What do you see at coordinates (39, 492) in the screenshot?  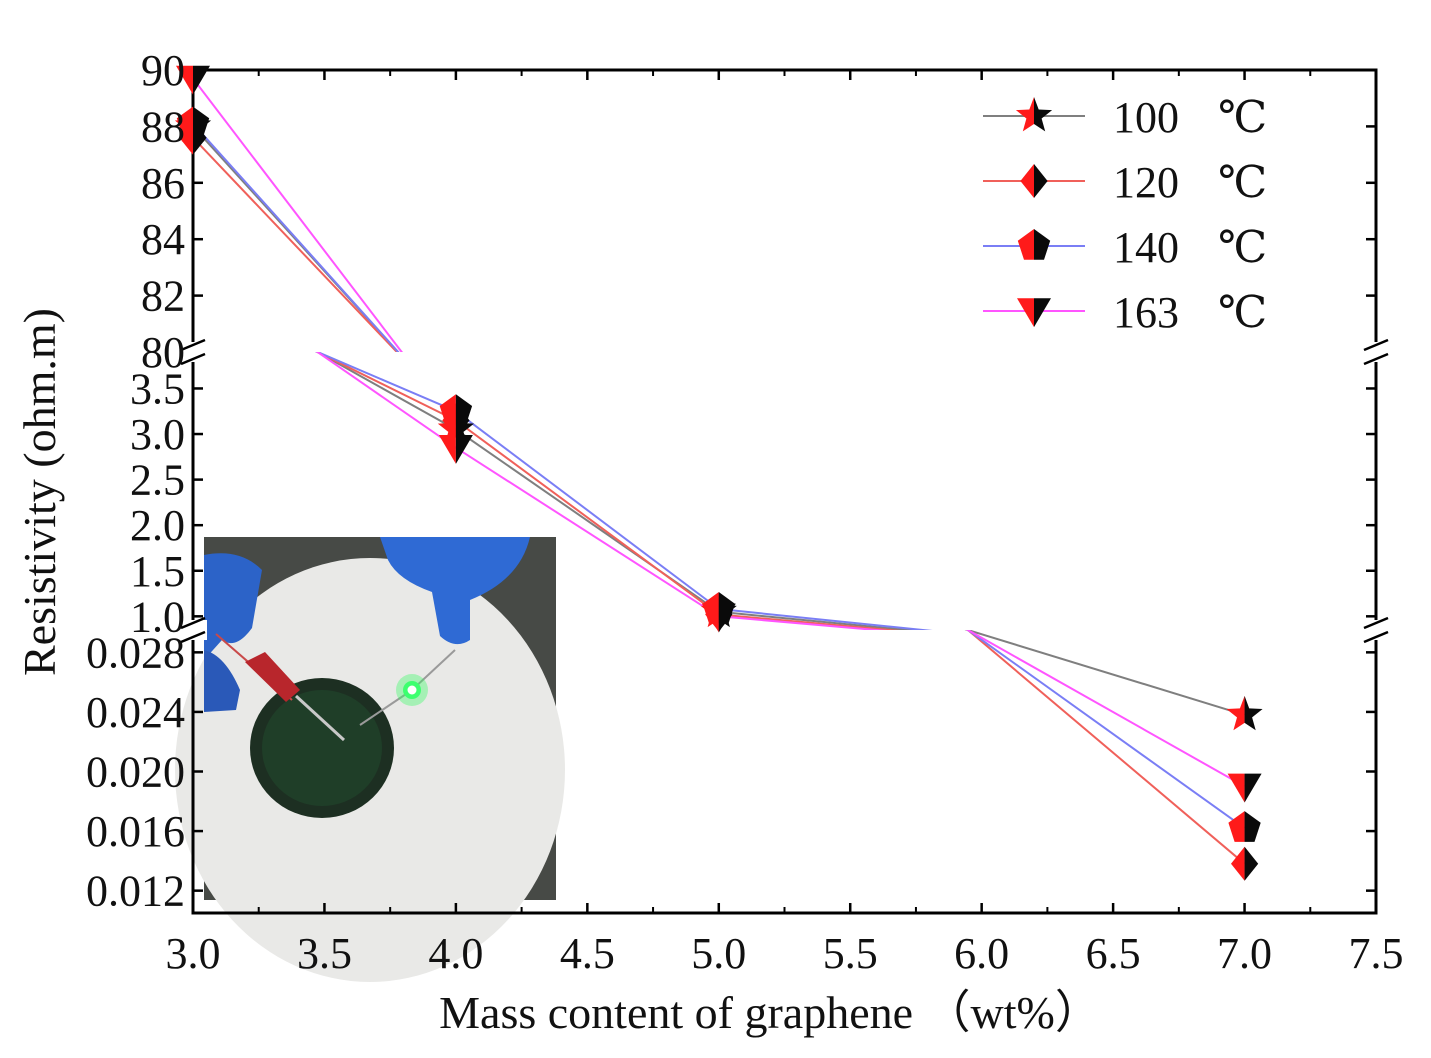 I see `y-axis-title: Resistivity (ohm.m)` at bounding box center [39, 492].